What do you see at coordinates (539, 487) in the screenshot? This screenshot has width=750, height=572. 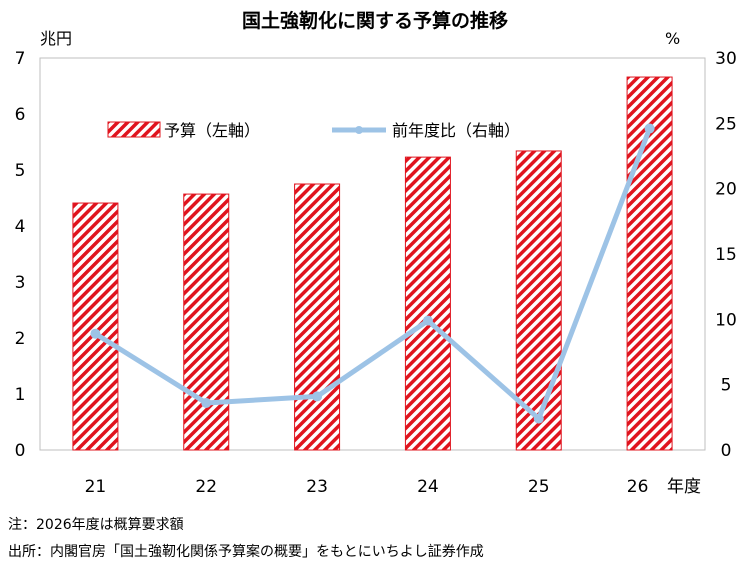 I see `x-tick-label: 25` at bounding box center [539, 487].